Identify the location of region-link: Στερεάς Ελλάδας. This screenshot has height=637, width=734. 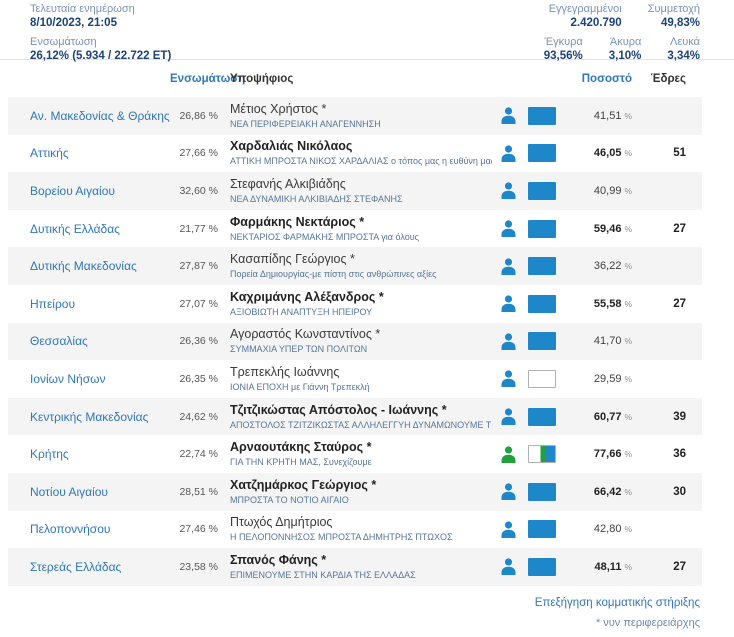
(76, 566).